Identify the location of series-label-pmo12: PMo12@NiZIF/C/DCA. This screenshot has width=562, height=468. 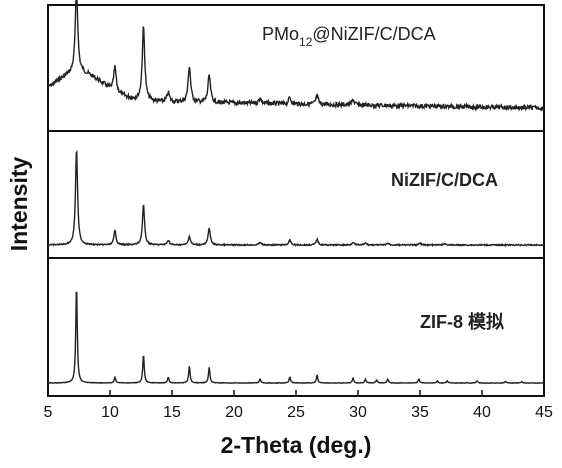
(349, 36).